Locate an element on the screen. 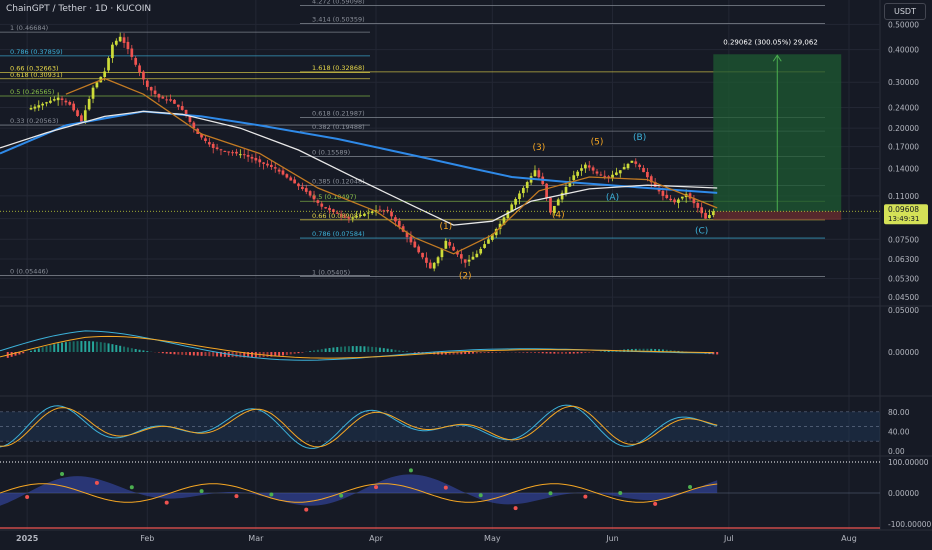  currency-button: USDT is located at coordinates (905, 11).